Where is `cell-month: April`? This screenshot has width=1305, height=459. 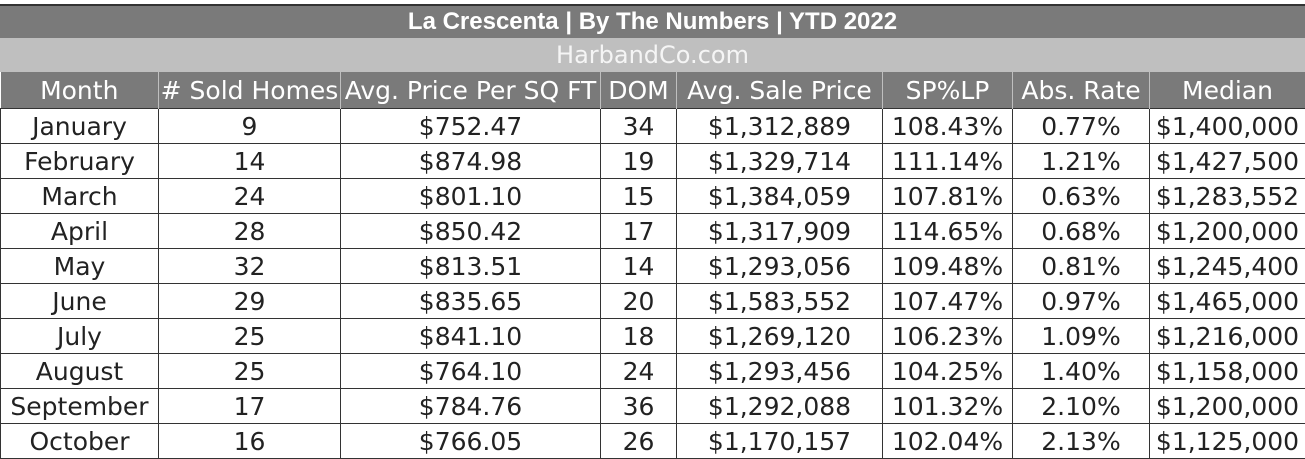 cell-month: April is located at coordinates (80, 231).